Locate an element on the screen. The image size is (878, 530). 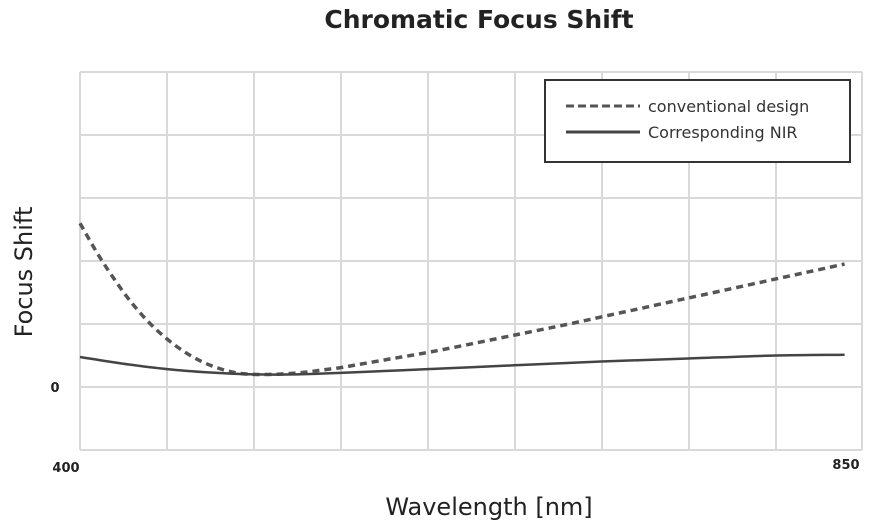
x-tick-label-850: 850 is located at coordinates (845, 465).